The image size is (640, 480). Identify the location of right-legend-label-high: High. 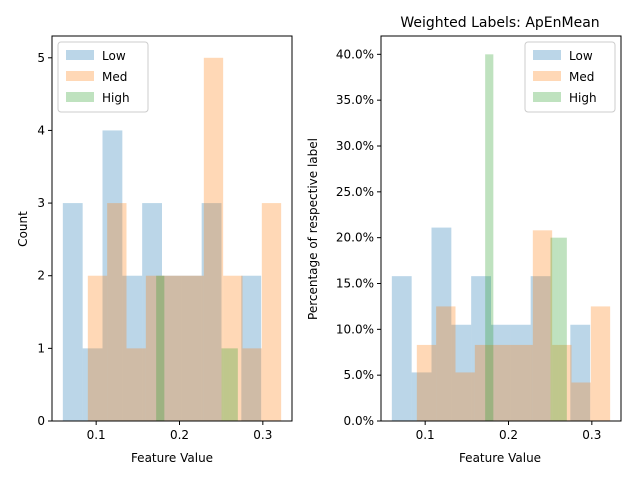
(583, 98).